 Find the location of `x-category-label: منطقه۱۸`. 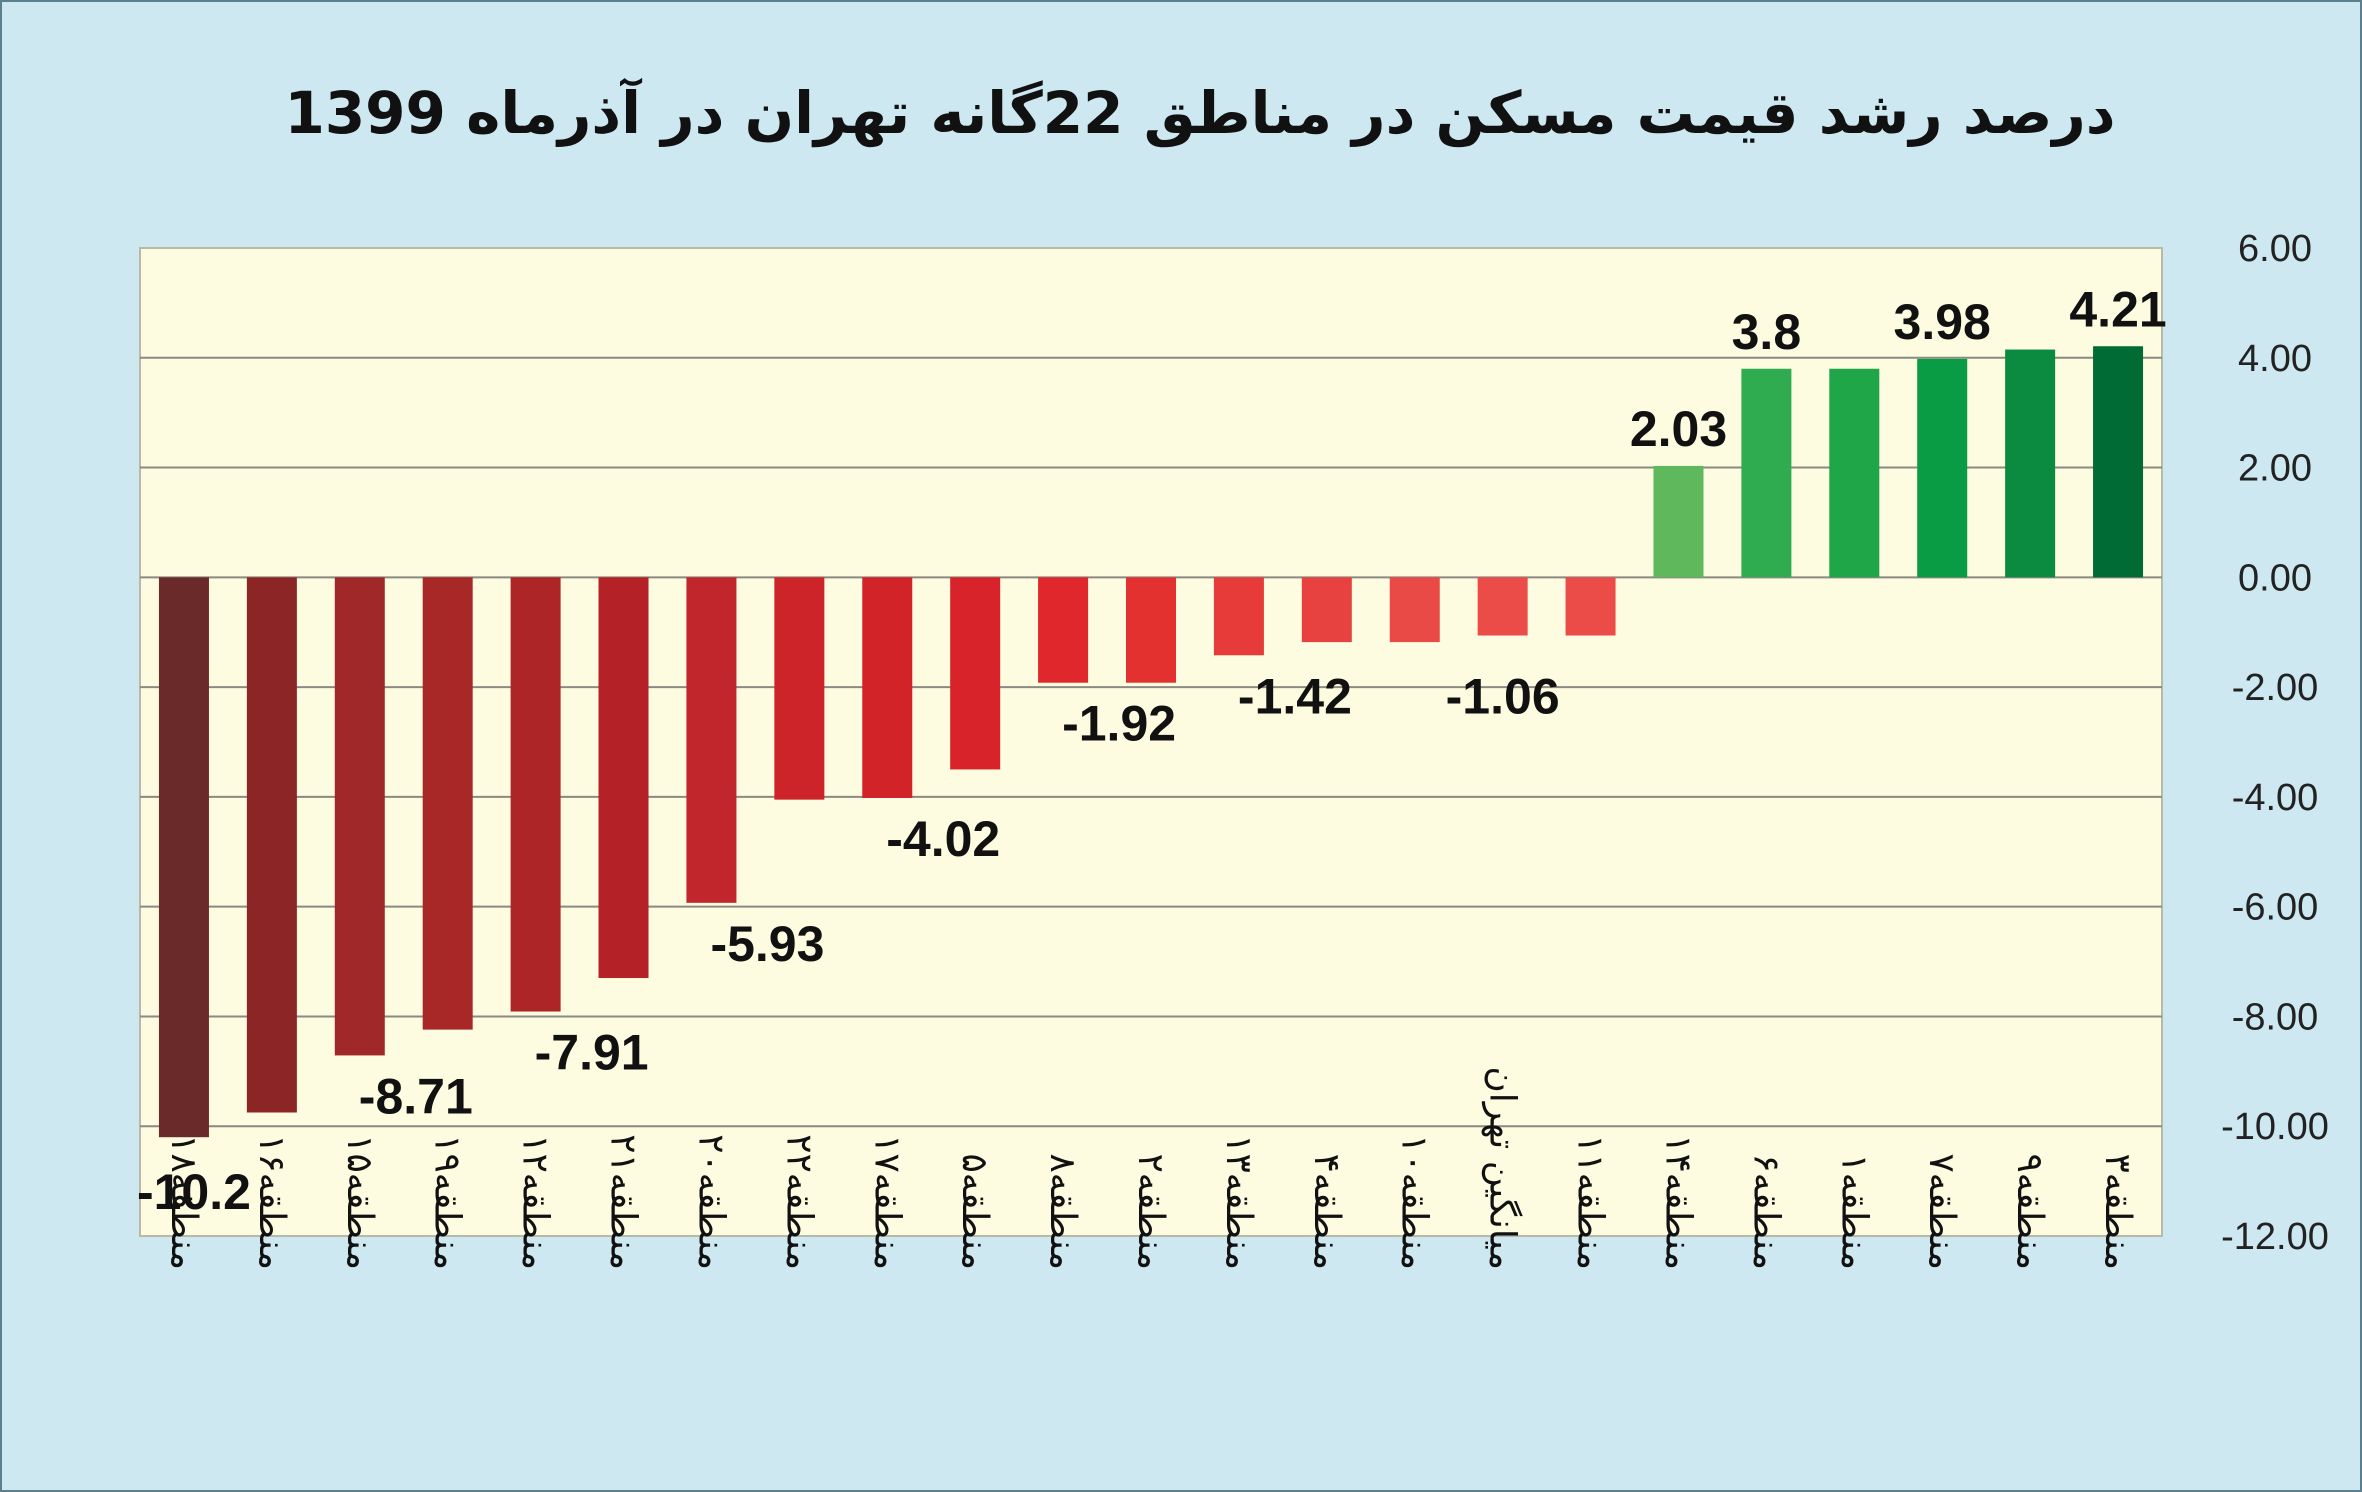

x-category-label: منطقه۱۸ is located at coordinates (183, 1202).